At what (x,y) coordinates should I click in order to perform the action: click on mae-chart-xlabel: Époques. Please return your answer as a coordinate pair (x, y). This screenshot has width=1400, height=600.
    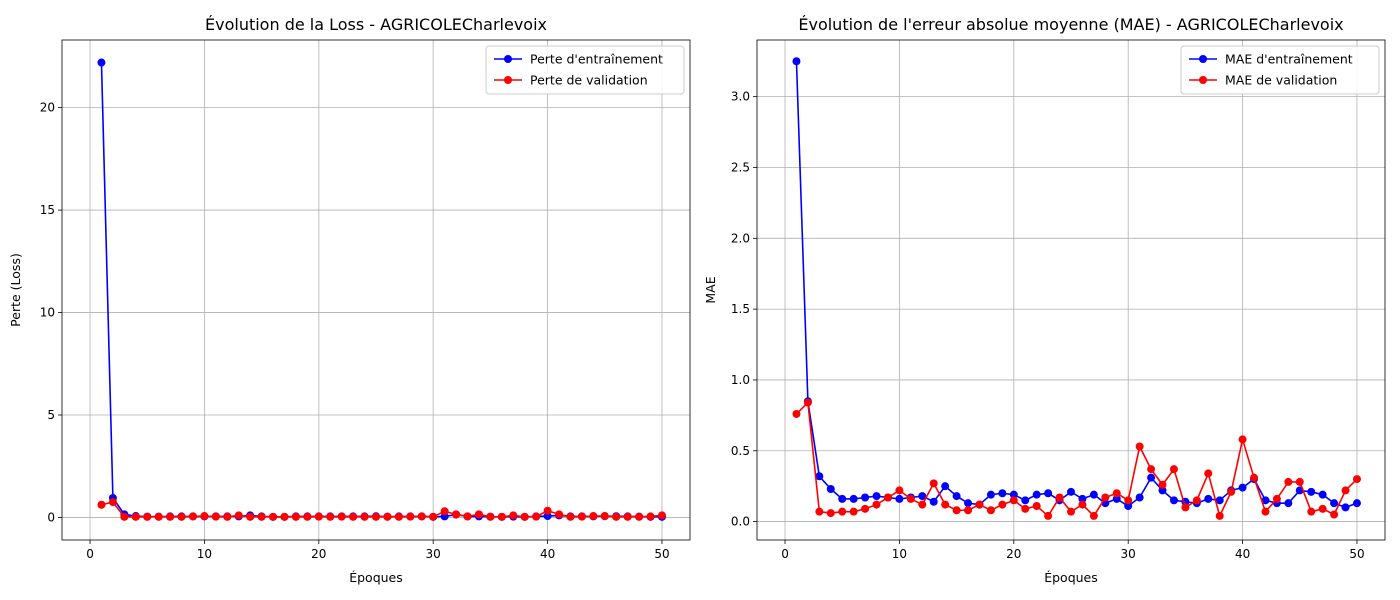
    Looking at the image, I should click on (1071, 577).